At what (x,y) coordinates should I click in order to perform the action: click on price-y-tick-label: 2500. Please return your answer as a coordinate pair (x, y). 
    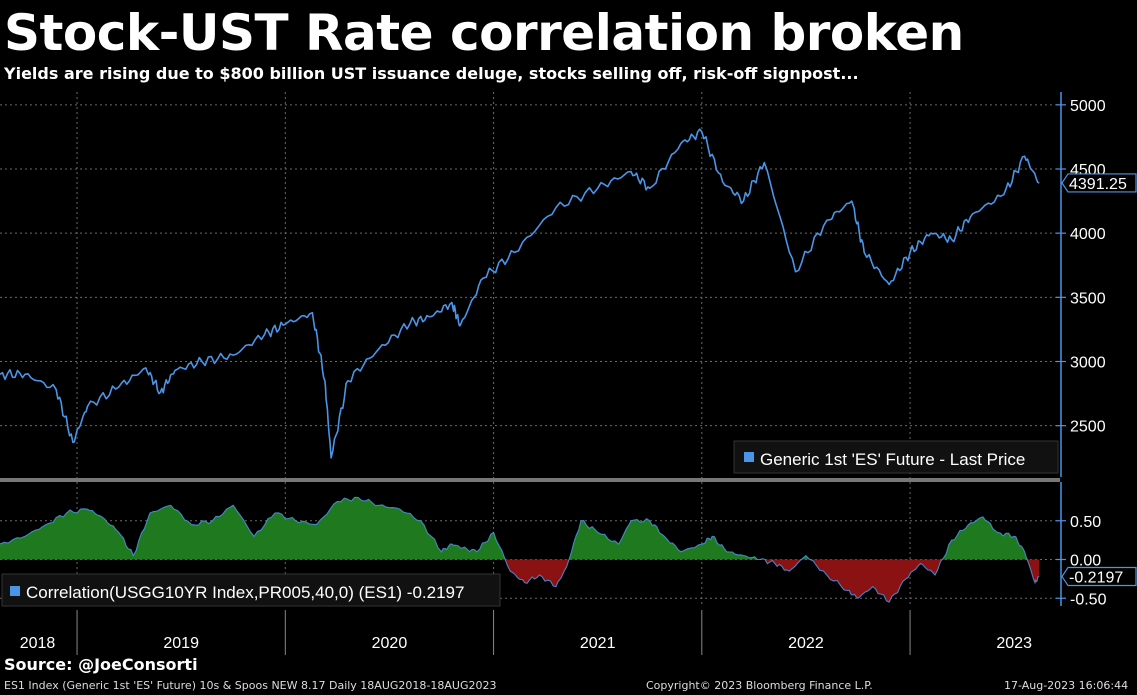
    Looking at the image, I should click on (1088, 427).